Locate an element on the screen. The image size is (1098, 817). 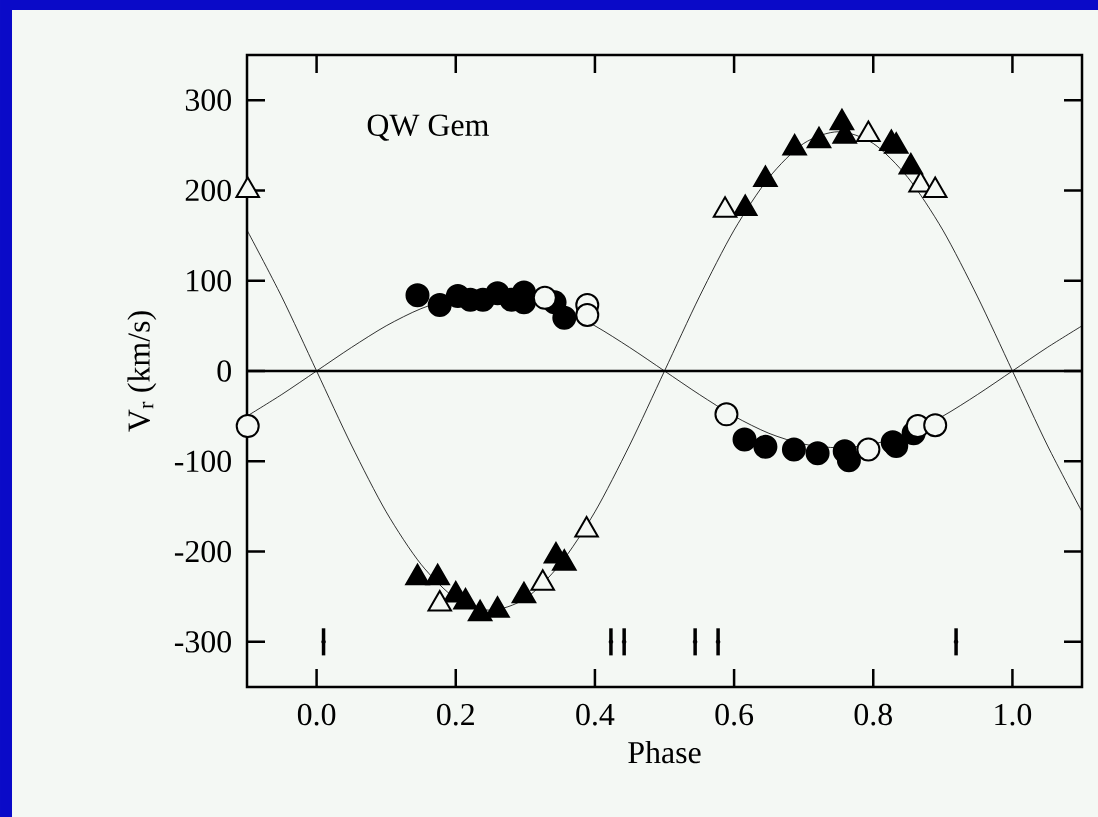
y-axis-title: V$_{r}$ (km/s) is located at coordinates (142, 371).